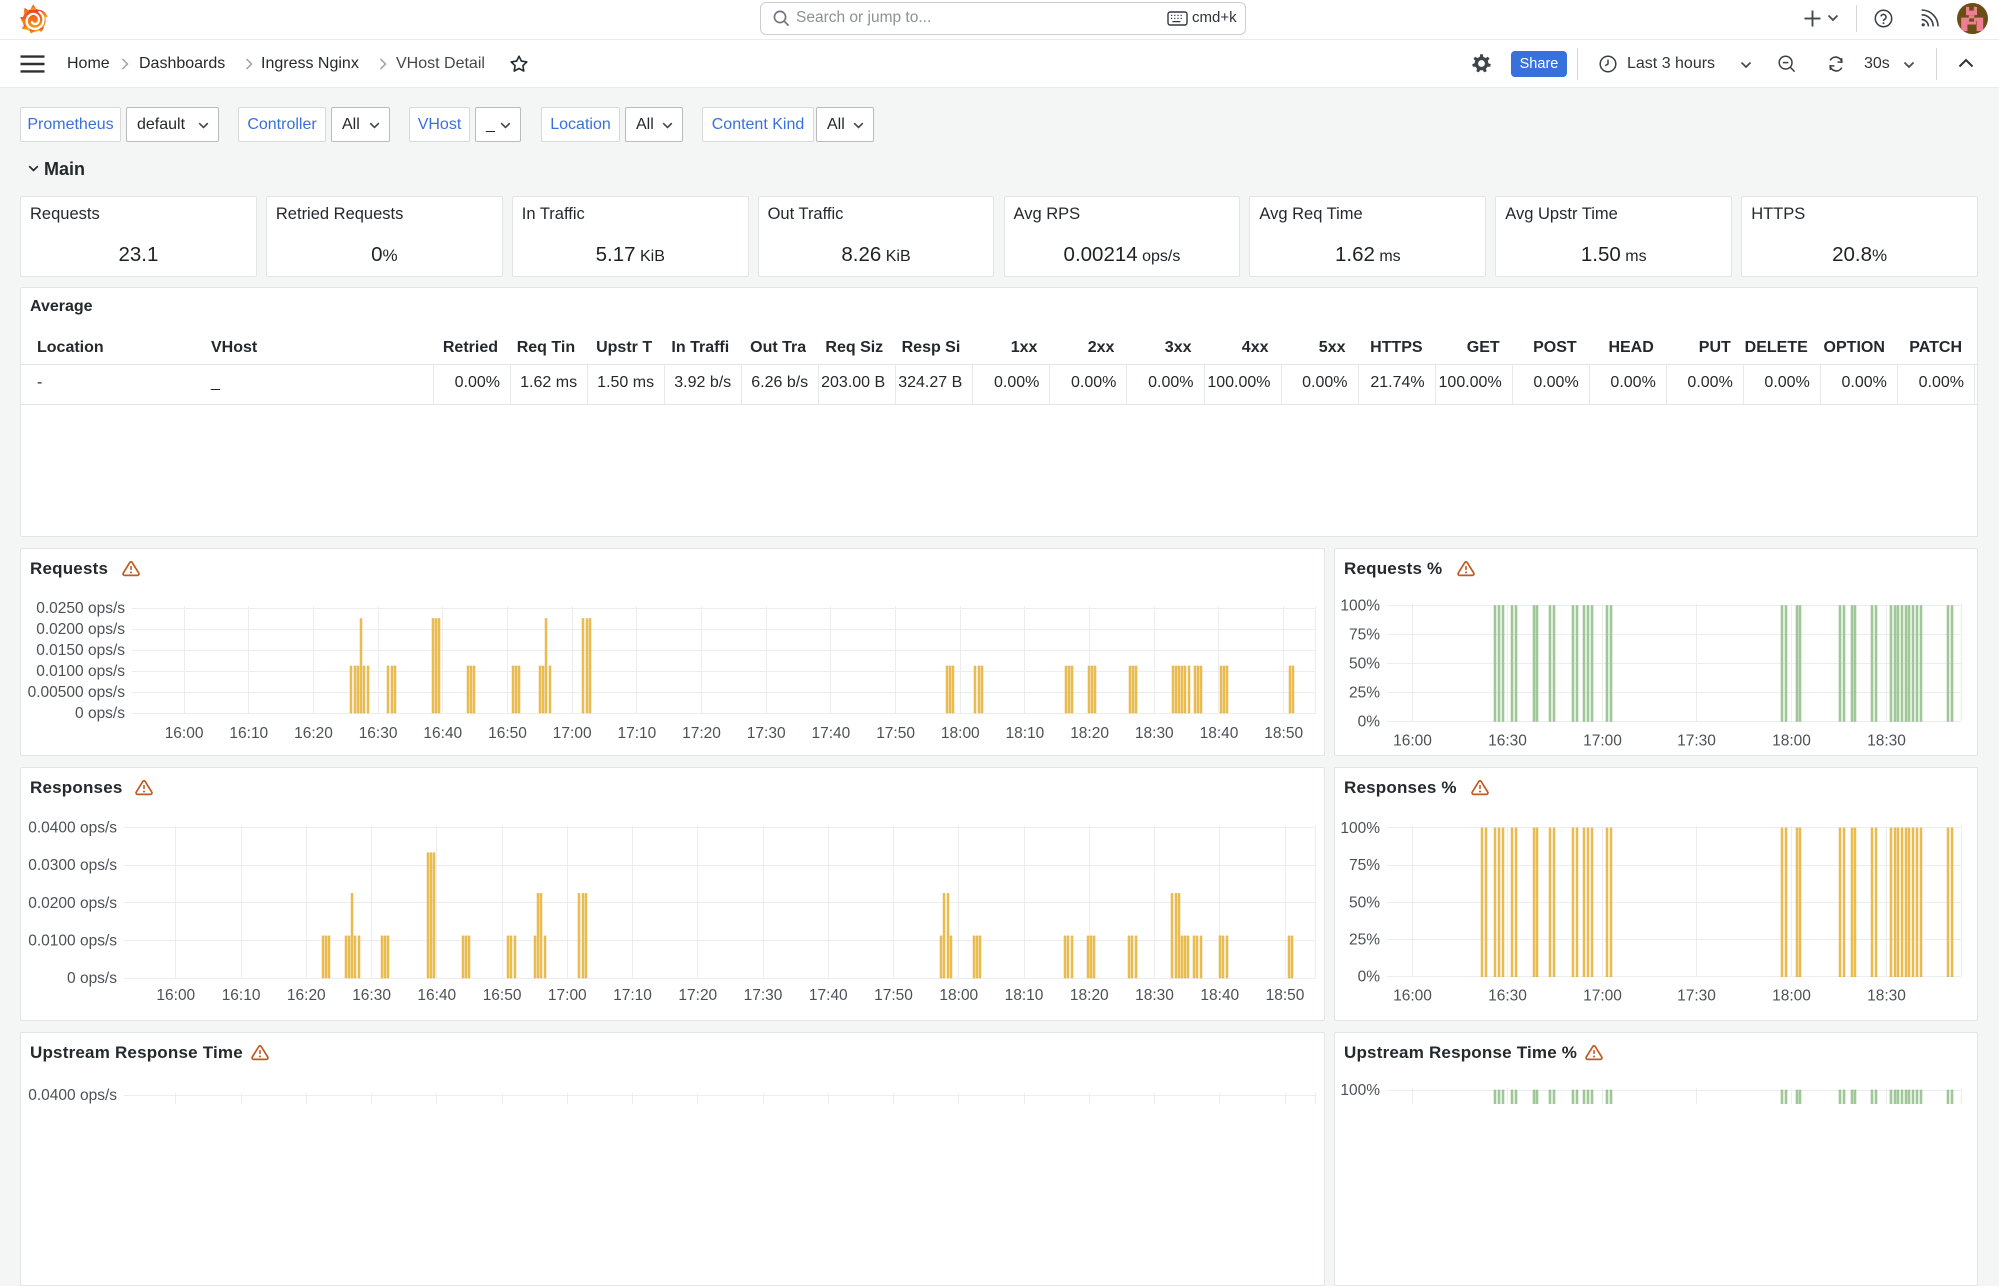 The width and height of the screenshot is (1999, 1286). What do you see at coordinates (80, 650) in the screenshot?
I see `svg-text: 0.0150 ops/s` at bounding box center [80, 650].